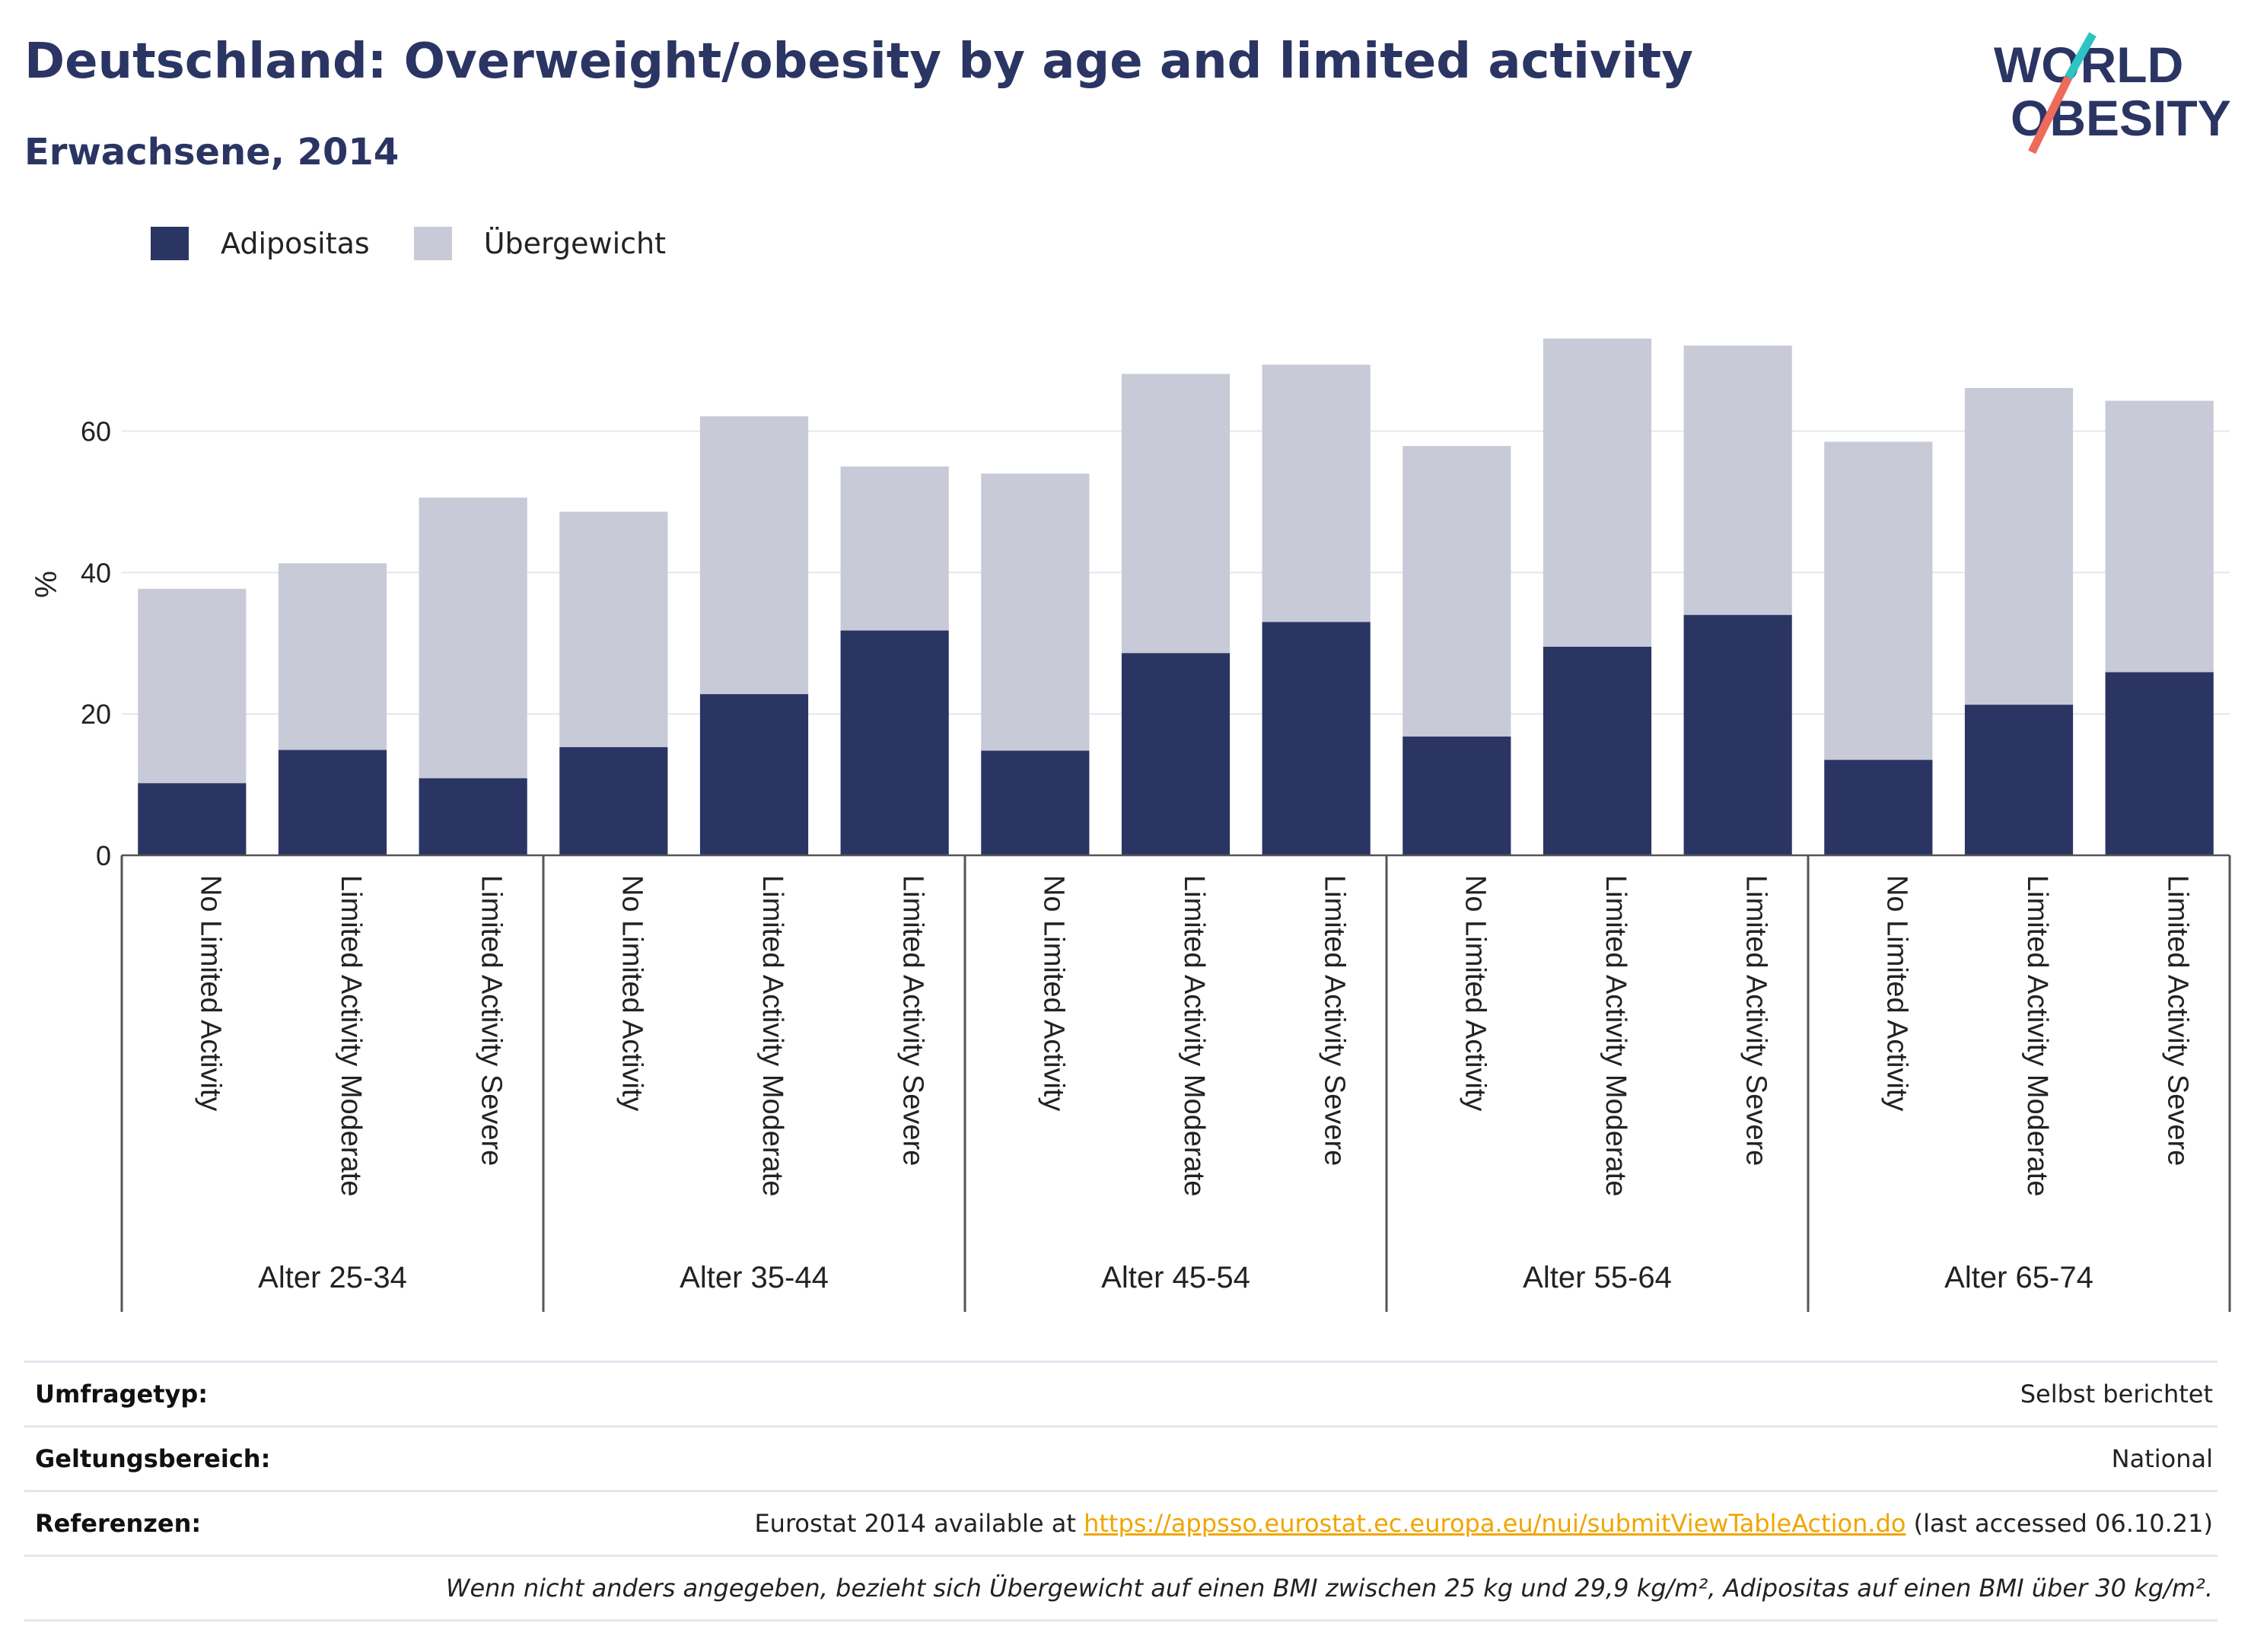  Describe the element at coordinates (103, 855) in the screenshot. I see `y-tick-label: 0` at that location.